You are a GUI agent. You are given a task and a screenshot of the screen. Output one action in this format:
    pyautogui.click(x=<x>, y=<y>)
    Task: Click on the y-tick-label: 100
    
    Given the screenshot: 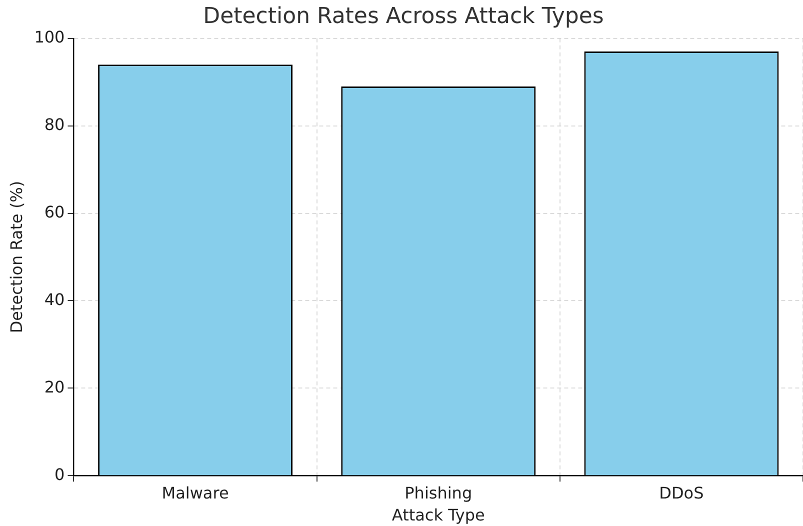 What is the action you would take?
    pyautogui.click(x=49, y=37)
    